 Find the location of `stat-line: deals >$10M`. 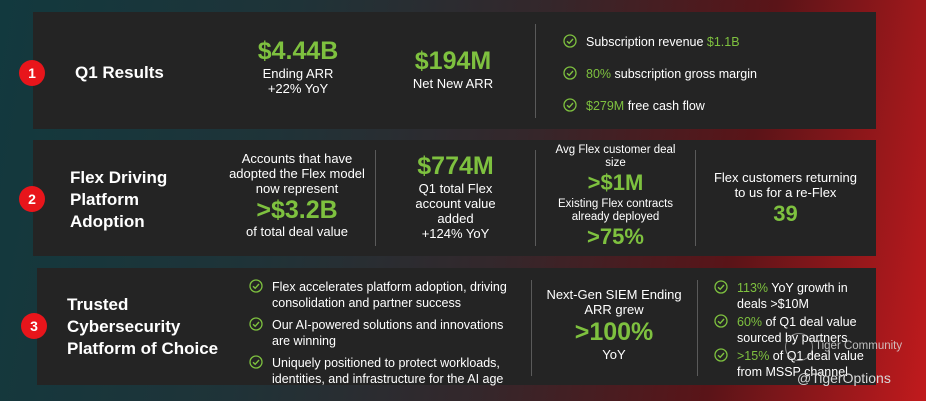

stat-line: deals >$10M is located at coordinates (773, 304).